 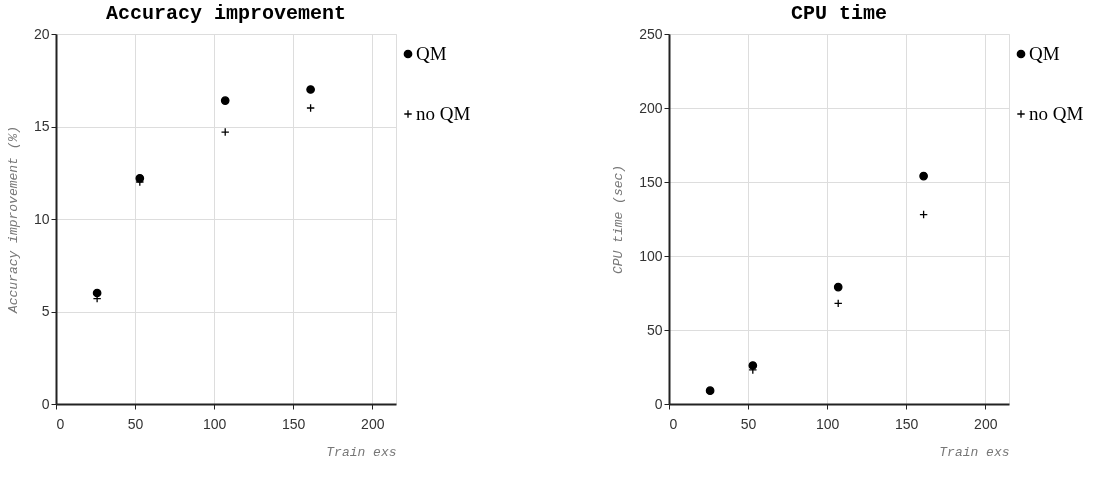 What do you see at coordinates (41, 126) in the screenshot?
I see `y-tick-label: 15` at bounding box center [41, 126].